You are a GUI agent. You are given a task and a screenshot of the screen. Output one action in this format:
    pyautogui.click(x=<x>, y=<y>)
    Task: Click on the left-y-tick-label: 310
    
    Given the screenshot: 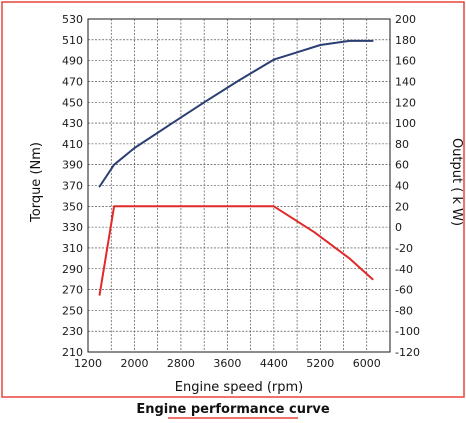 What is the action you would take?
    pyautogui.click(x=72, y=248)
    